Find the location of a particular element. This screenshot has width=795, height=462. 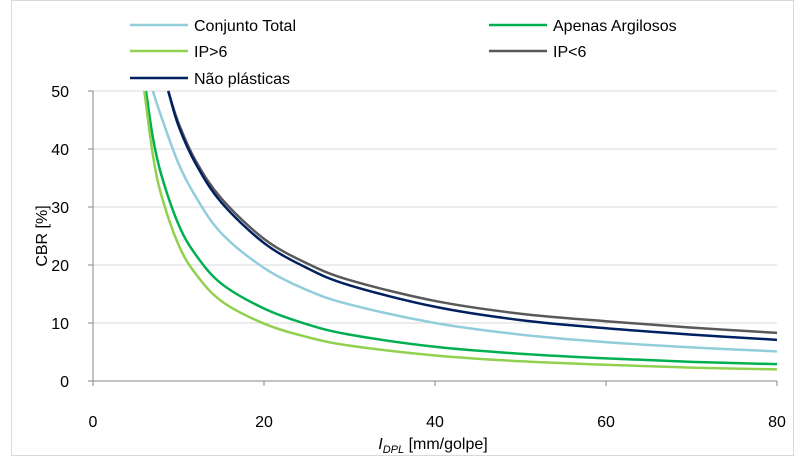

x-tick-label: 80 is located at coordinates (777, 422).